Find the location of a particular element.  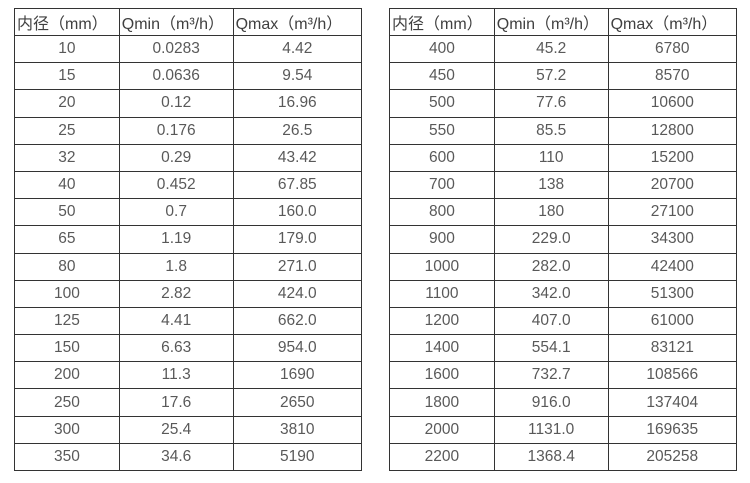

table-row: 100 2.82 424.0 is located at coordinates (188, 293).